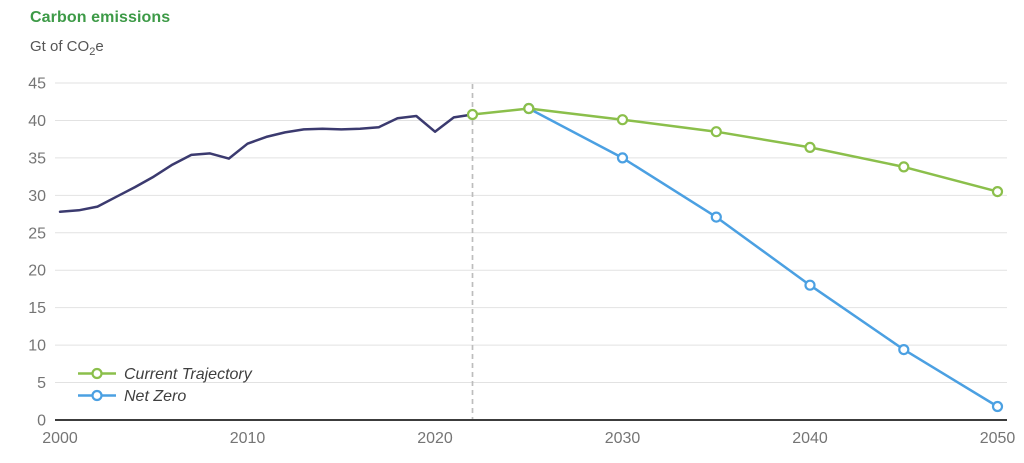  What do you see at coordinates (716, 132) in the screenshot?
I see `marker-current-trajectory-2035` at bounding box center [716, 132].